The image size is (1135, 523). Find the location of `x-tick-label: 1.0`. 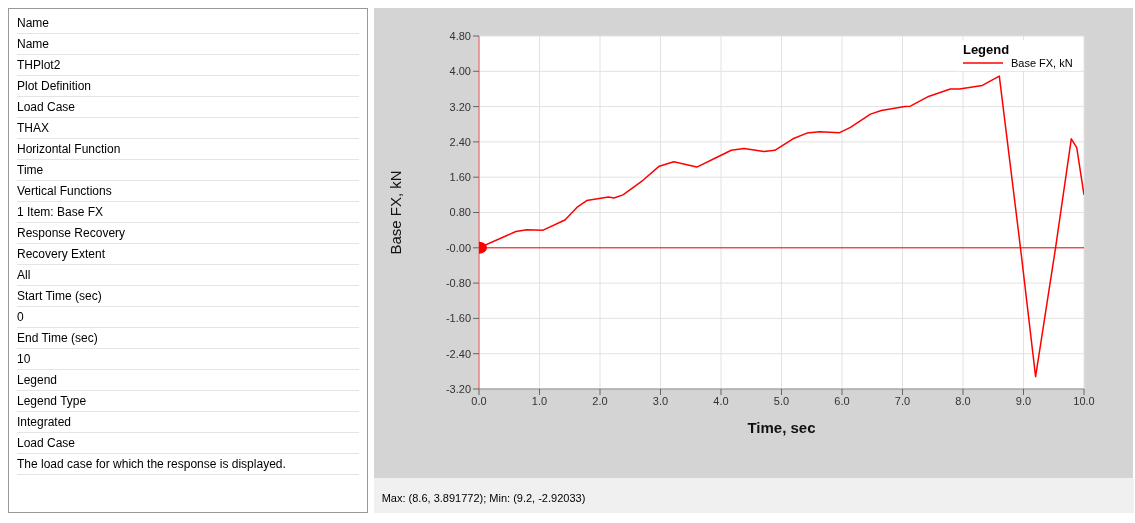

x-tick-label: 1.0 is located at coordinates (539, 400).